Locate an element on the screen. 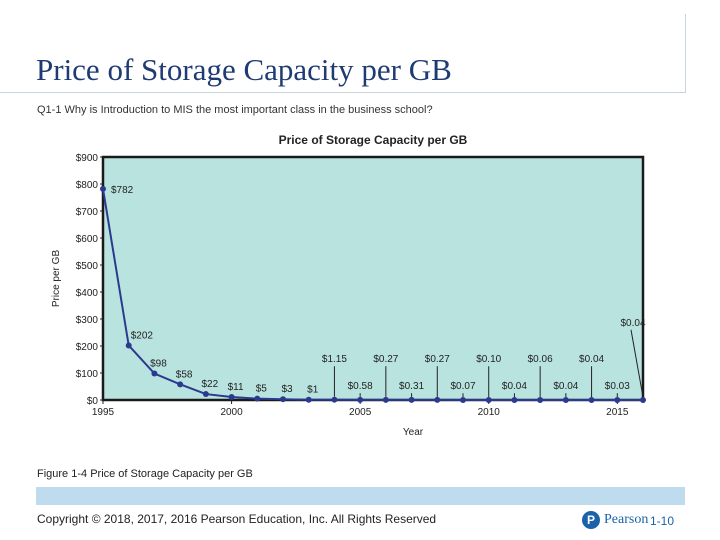 Image resolution: width=720 pixels, height=540 pixels. pearson-logo-text: Pearson is located at coordinates (626, 519).